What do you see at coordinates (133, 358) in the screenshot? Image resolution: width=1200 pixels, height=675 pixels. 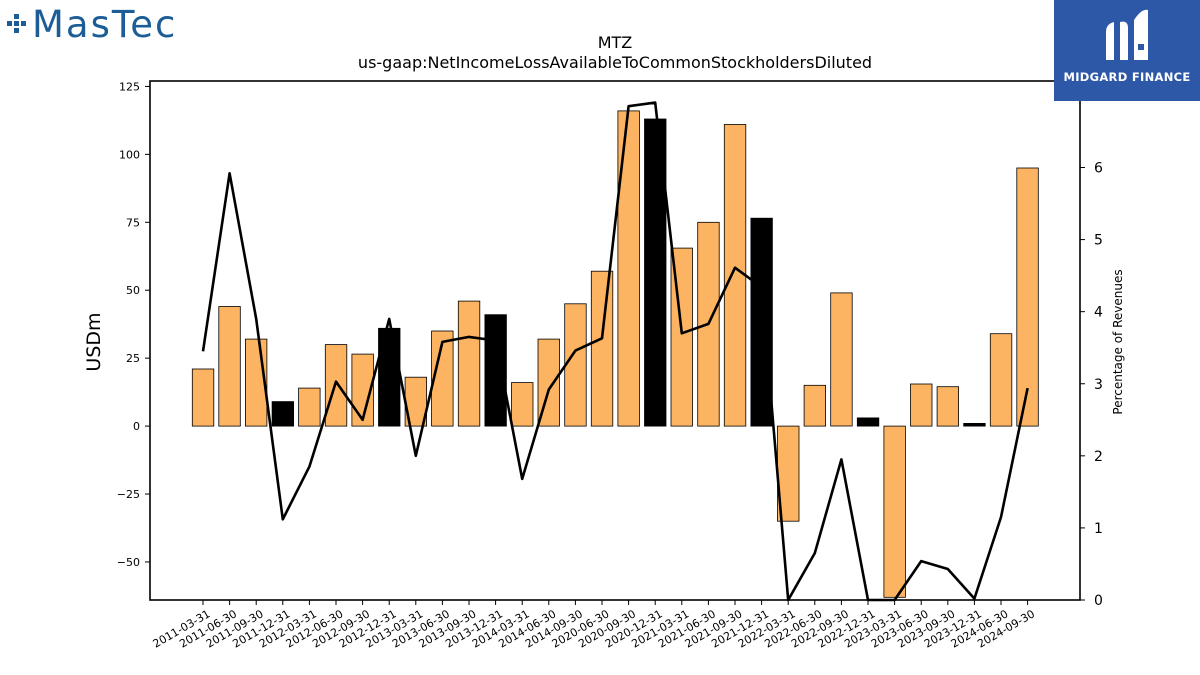 I see `y-tick-label: 25` at bounding box center [133, 358].